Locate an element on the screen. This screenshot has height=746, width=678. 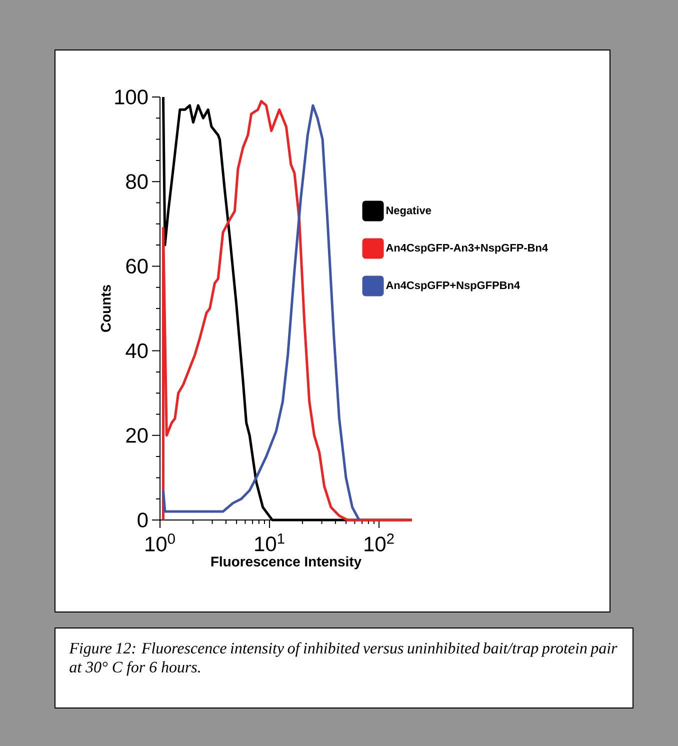
y-tick-label: 0 is located at coordinates (143, 520).